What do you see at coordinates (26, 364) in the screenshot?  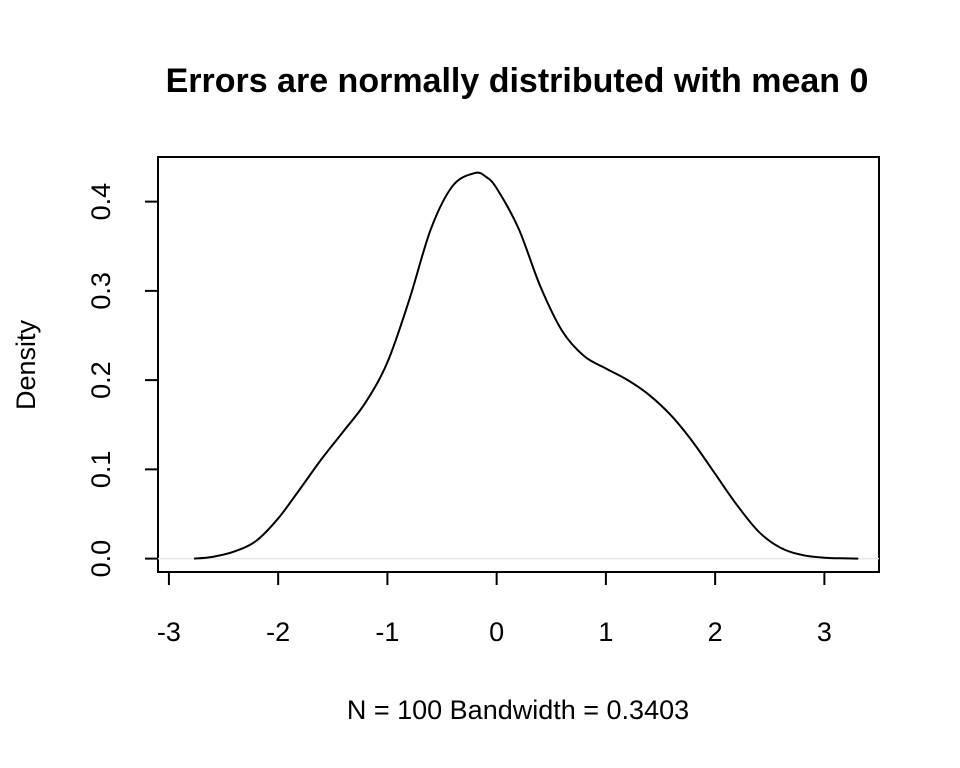 I see `y-axis-label: Density` at bounding box center [26, 364].